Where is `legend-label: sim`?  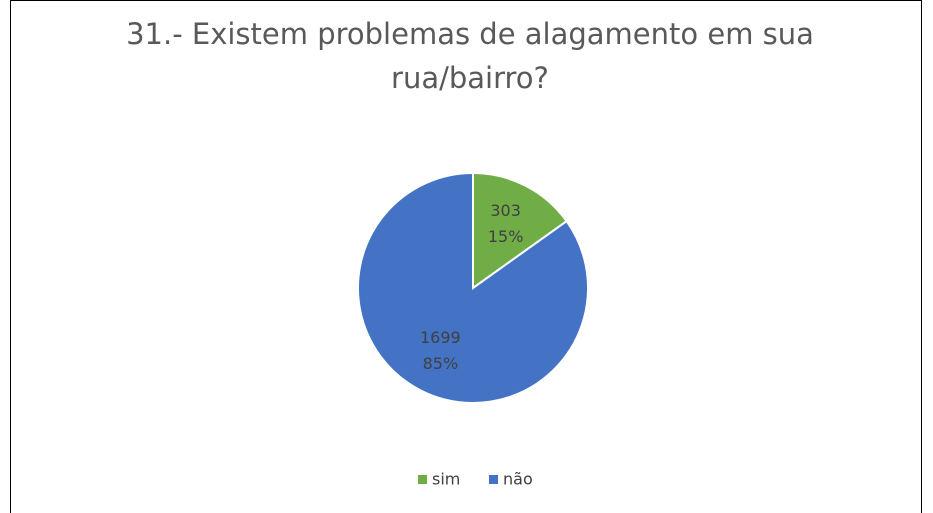
legend-label: sim is located at coordinates (446, 479).